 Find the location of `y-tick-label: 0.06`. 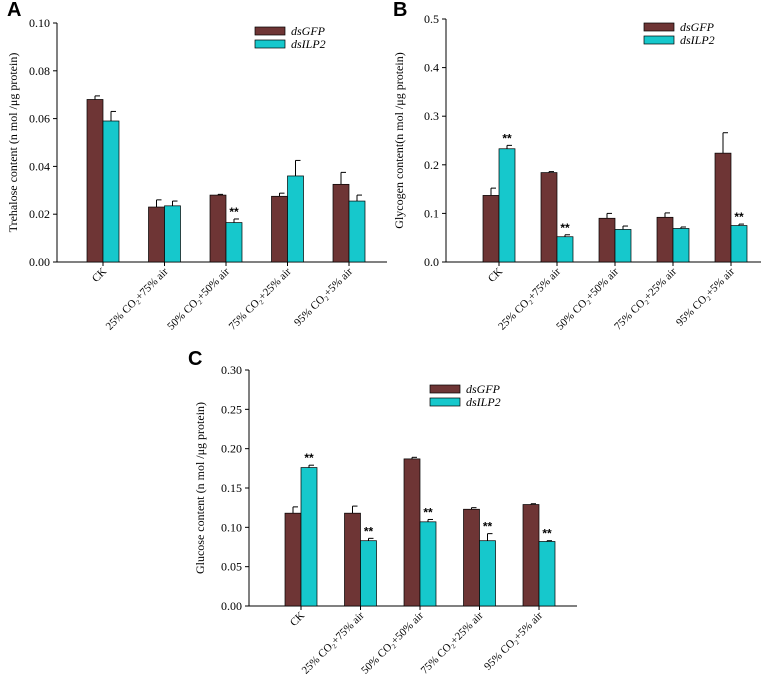

y-tick-label: 0.06 is located at coordinates (39, 119).